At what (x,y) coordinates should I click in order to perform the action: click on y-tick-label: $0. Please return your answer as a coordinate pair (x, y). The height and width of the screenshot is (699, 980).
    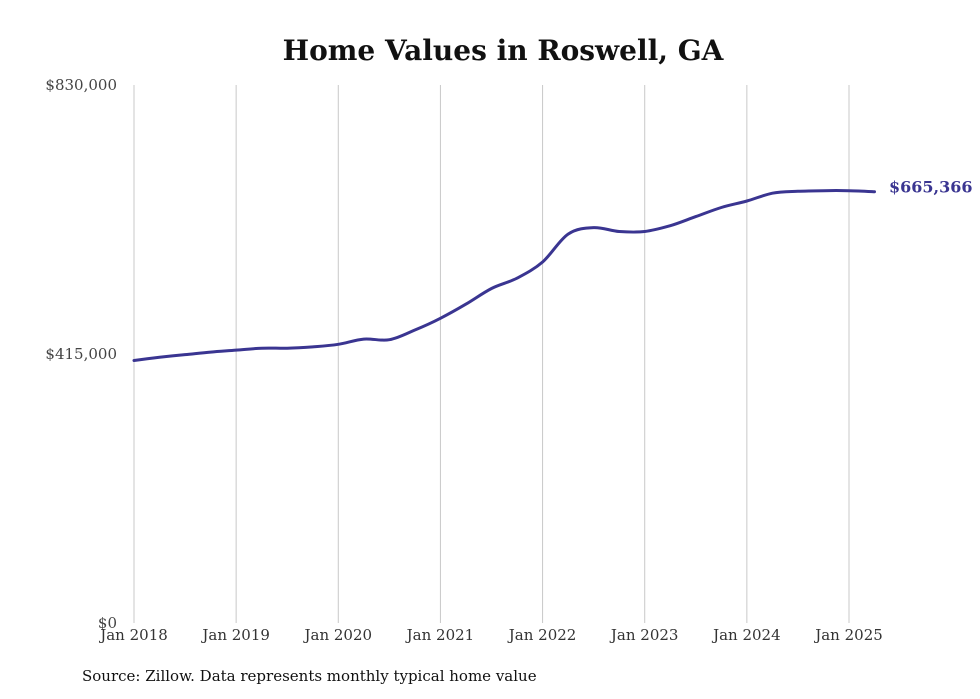
    Looking at the image, I should click on (107, 623).